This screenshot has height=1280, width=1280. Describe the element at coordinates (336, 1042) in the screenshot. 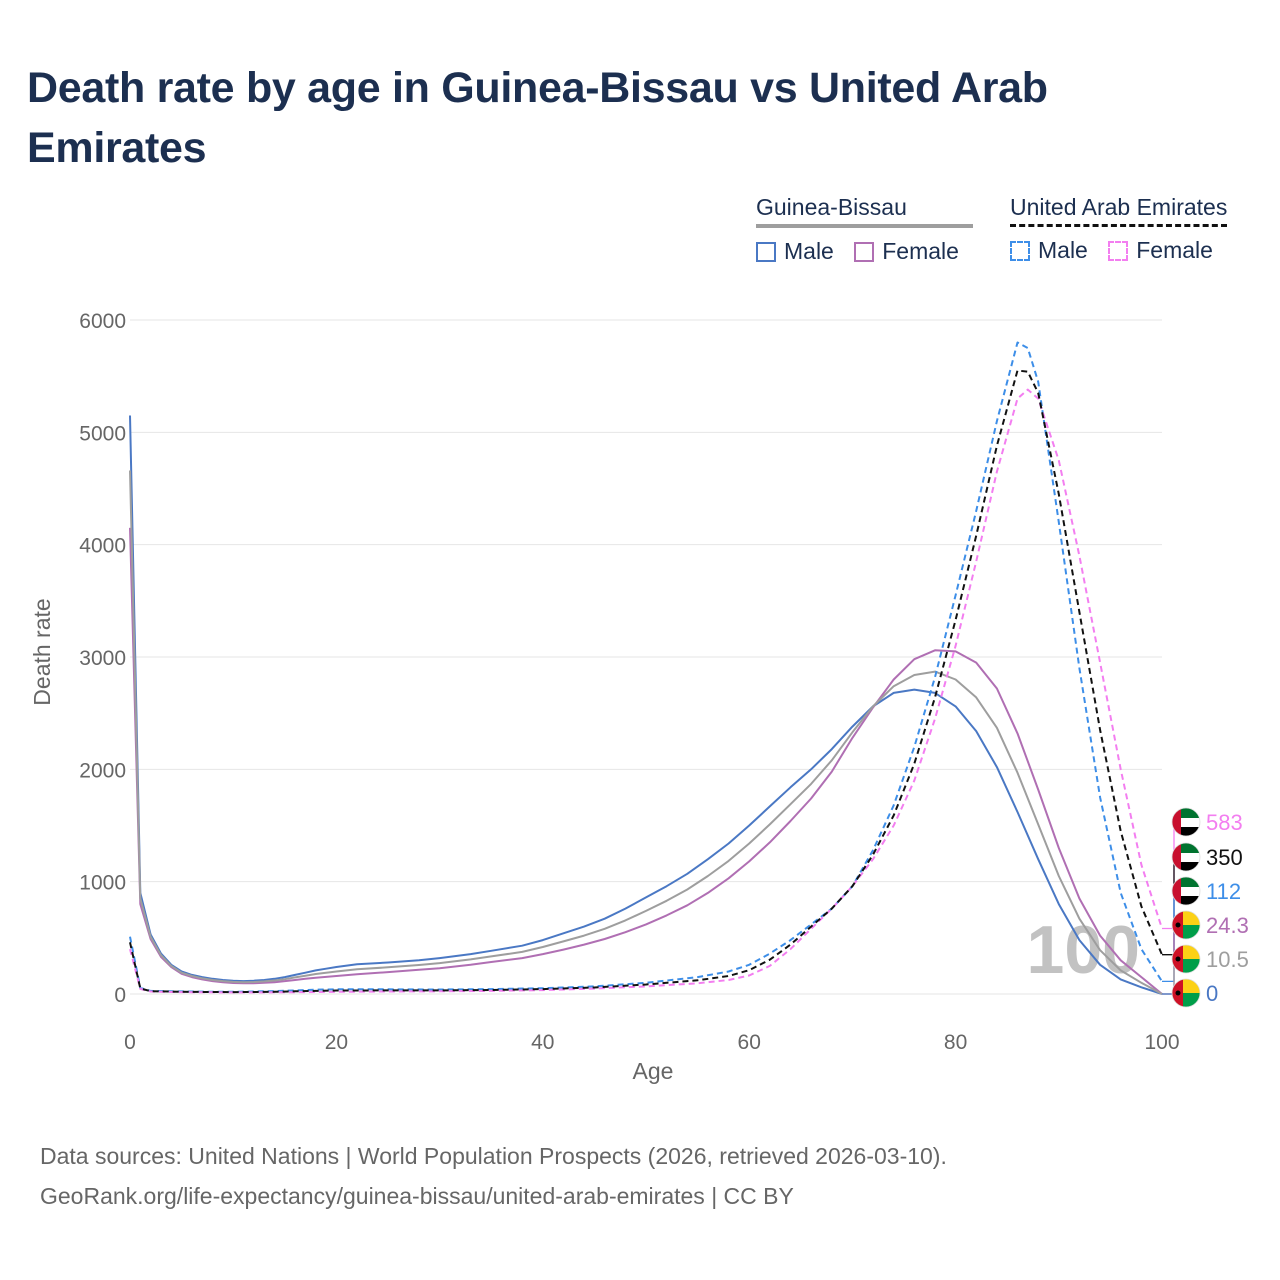

I see `x-tick-label: 20` at that location.